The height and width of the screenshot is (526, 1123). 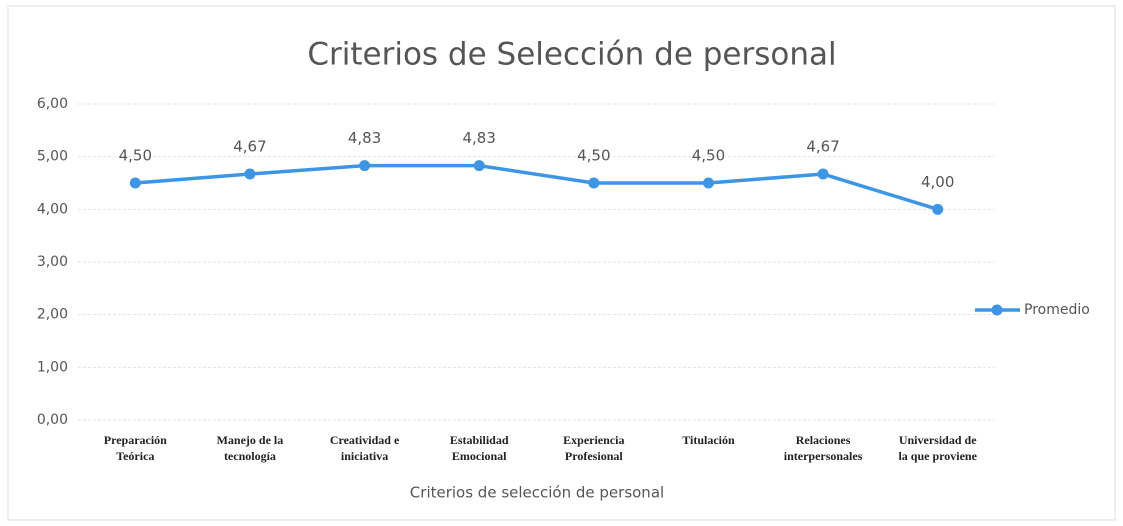 What do you see at coordinates (364, 448) in the screenshot?
I see `x-tick-label: Creatividad e iniciativa` at bounding box center [364, 448].